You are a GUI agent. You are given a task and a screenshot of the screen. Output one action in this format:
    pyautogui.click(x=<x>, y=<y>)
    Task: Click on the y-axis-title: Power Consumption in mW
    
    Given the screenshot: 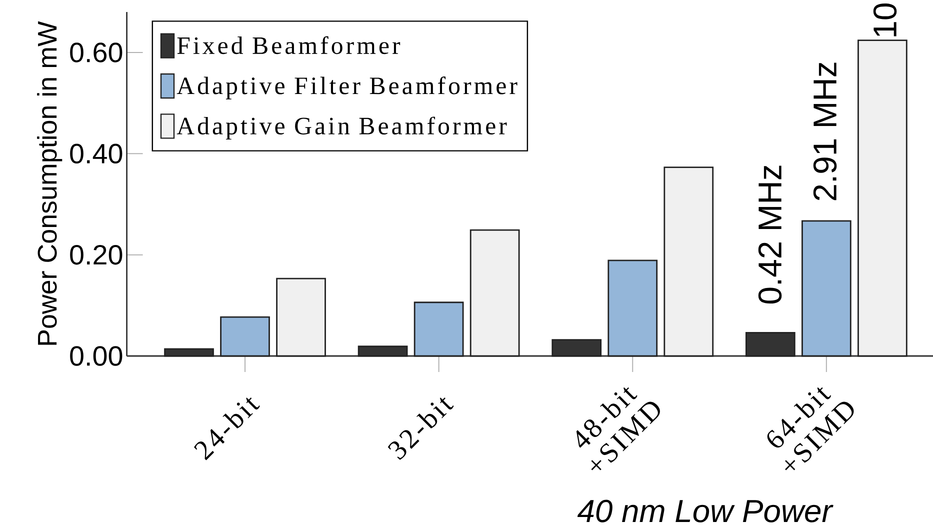 What is the action you would take?
    pyautogui.click(x=49, y=183)
    